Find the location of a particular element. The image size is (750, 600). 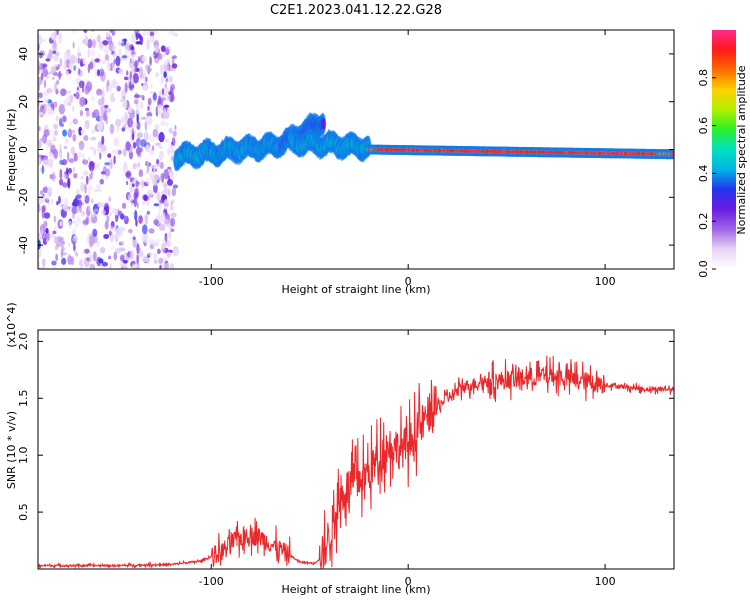

y-tick-label: -40 is located at coordinates (23, 245).